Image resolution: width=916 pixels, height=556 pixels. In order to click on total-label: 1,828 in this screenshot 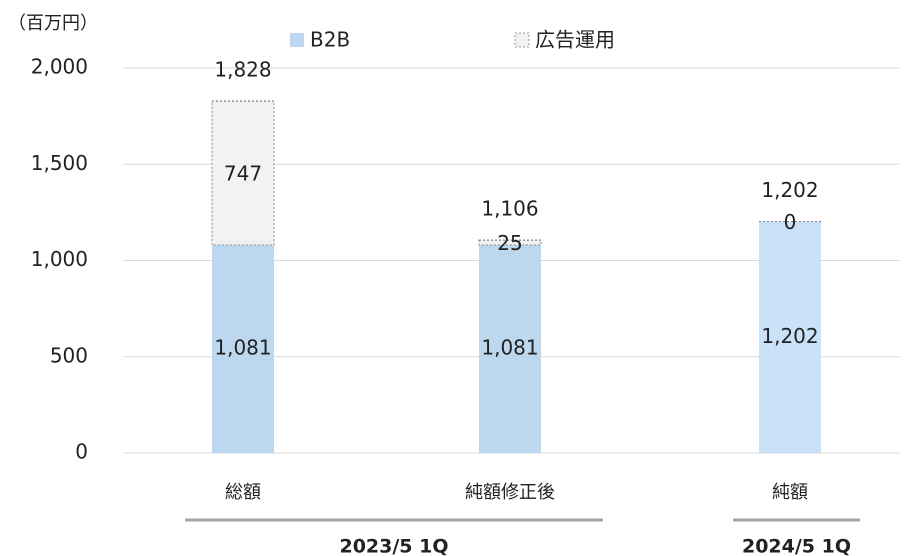, I will do `click(242, 70)`.